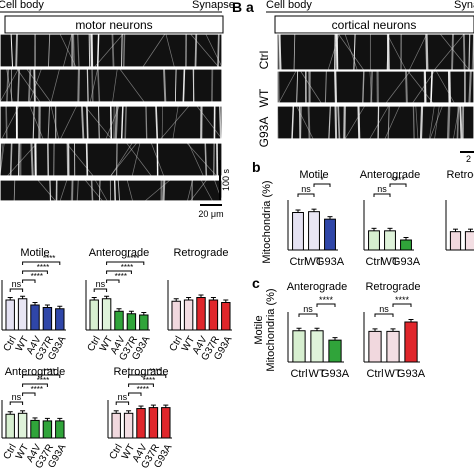 Image resolution: width=474 pixels, height=474 pixels. Describe the element at coordinates (298, 374) in the screenshot. I see `x-tick-label: Ctrl` at that location.